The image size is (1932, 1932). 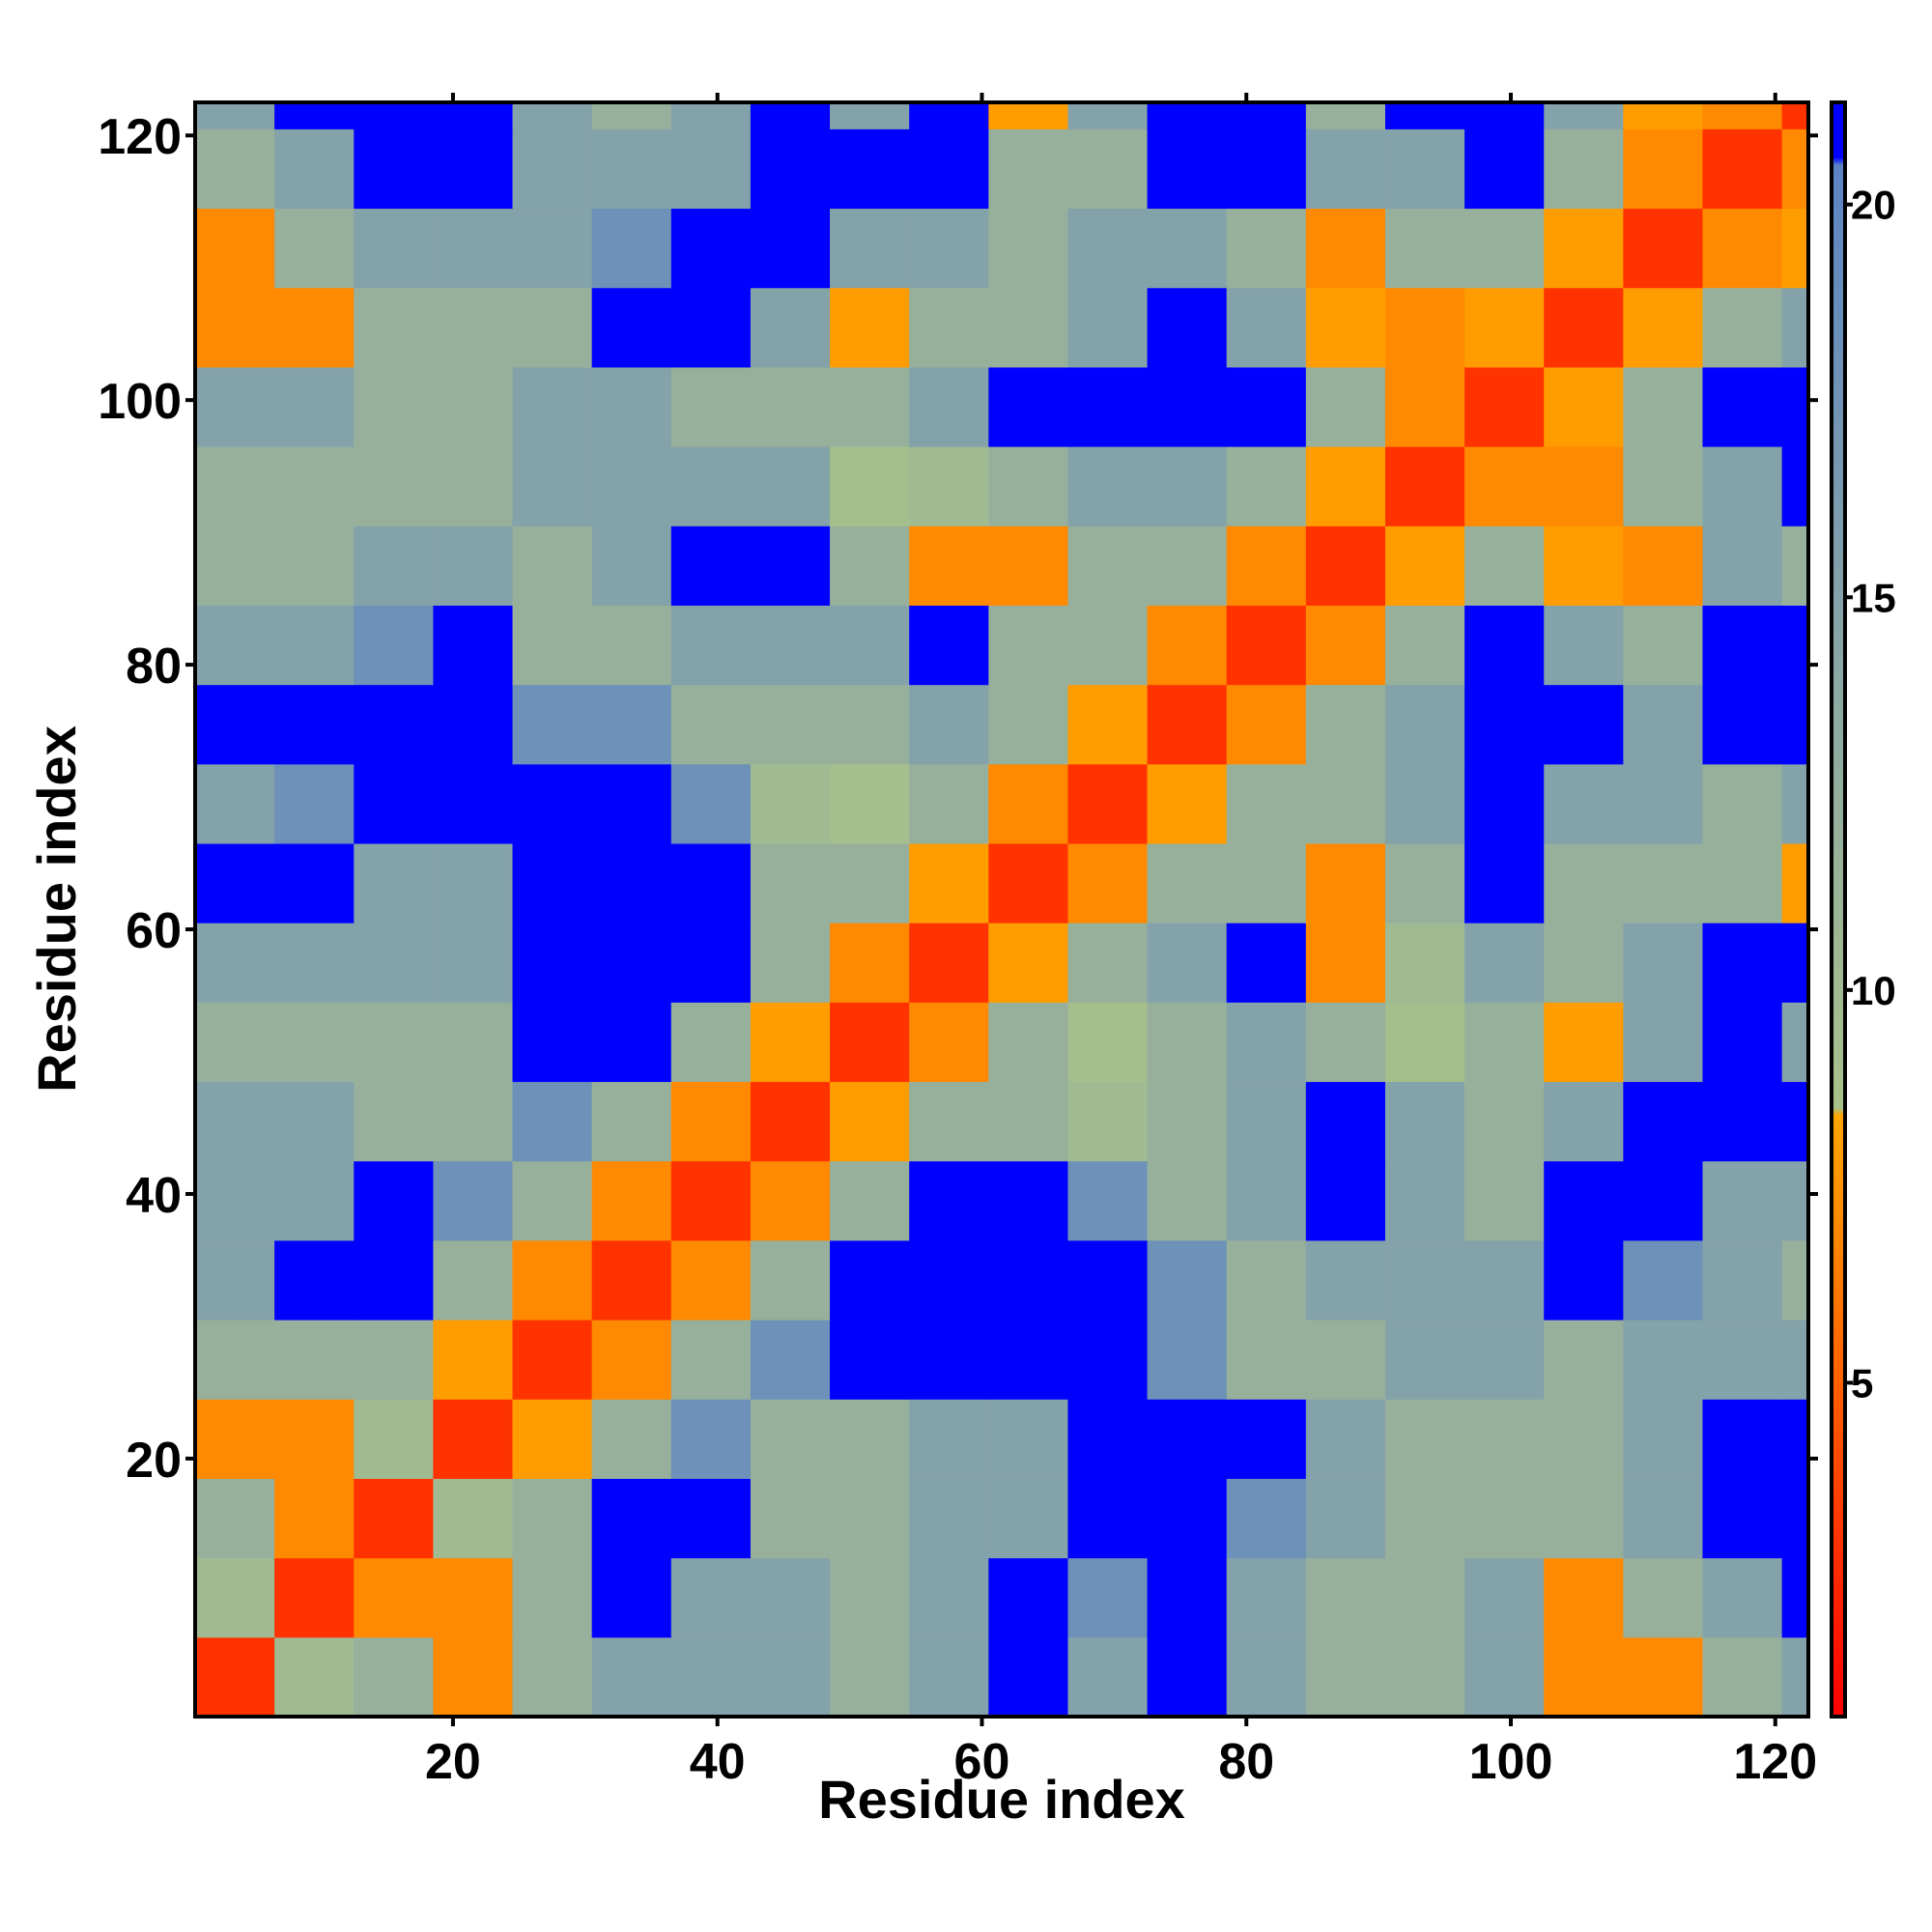 I want to click on x-tick-label: 20, so click(x=453, y=1762).